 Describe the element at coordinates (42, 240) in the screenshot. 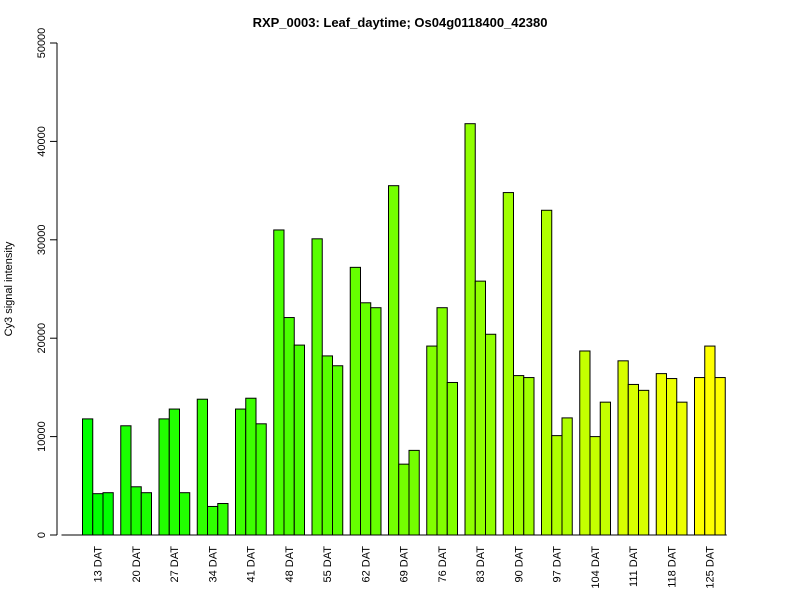

I see `y-tick-label: 30000` at that location.